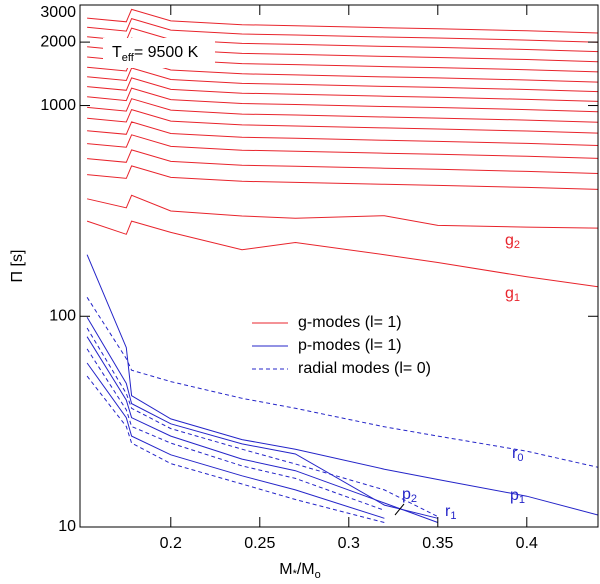  Describe the element at coordinates (58, 105) in the screenshot. I see `y-tick-label: 1000` at that location.